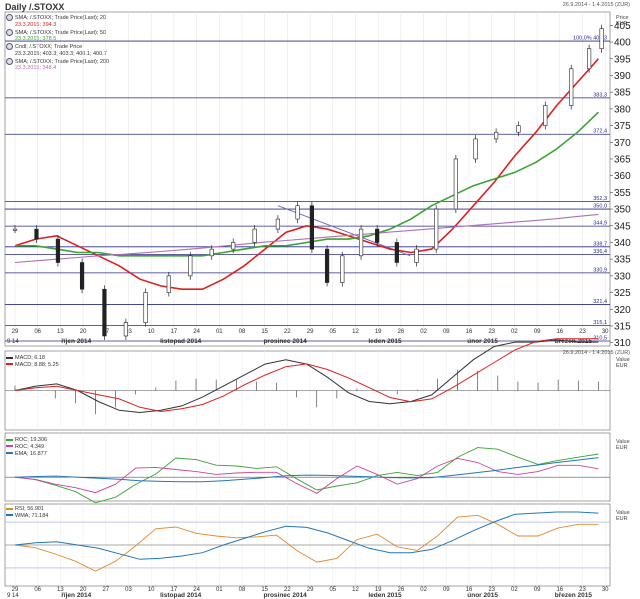 This screenshot has height=599, width=640. I want to click on level-label: 372,4, so click(600, 132).